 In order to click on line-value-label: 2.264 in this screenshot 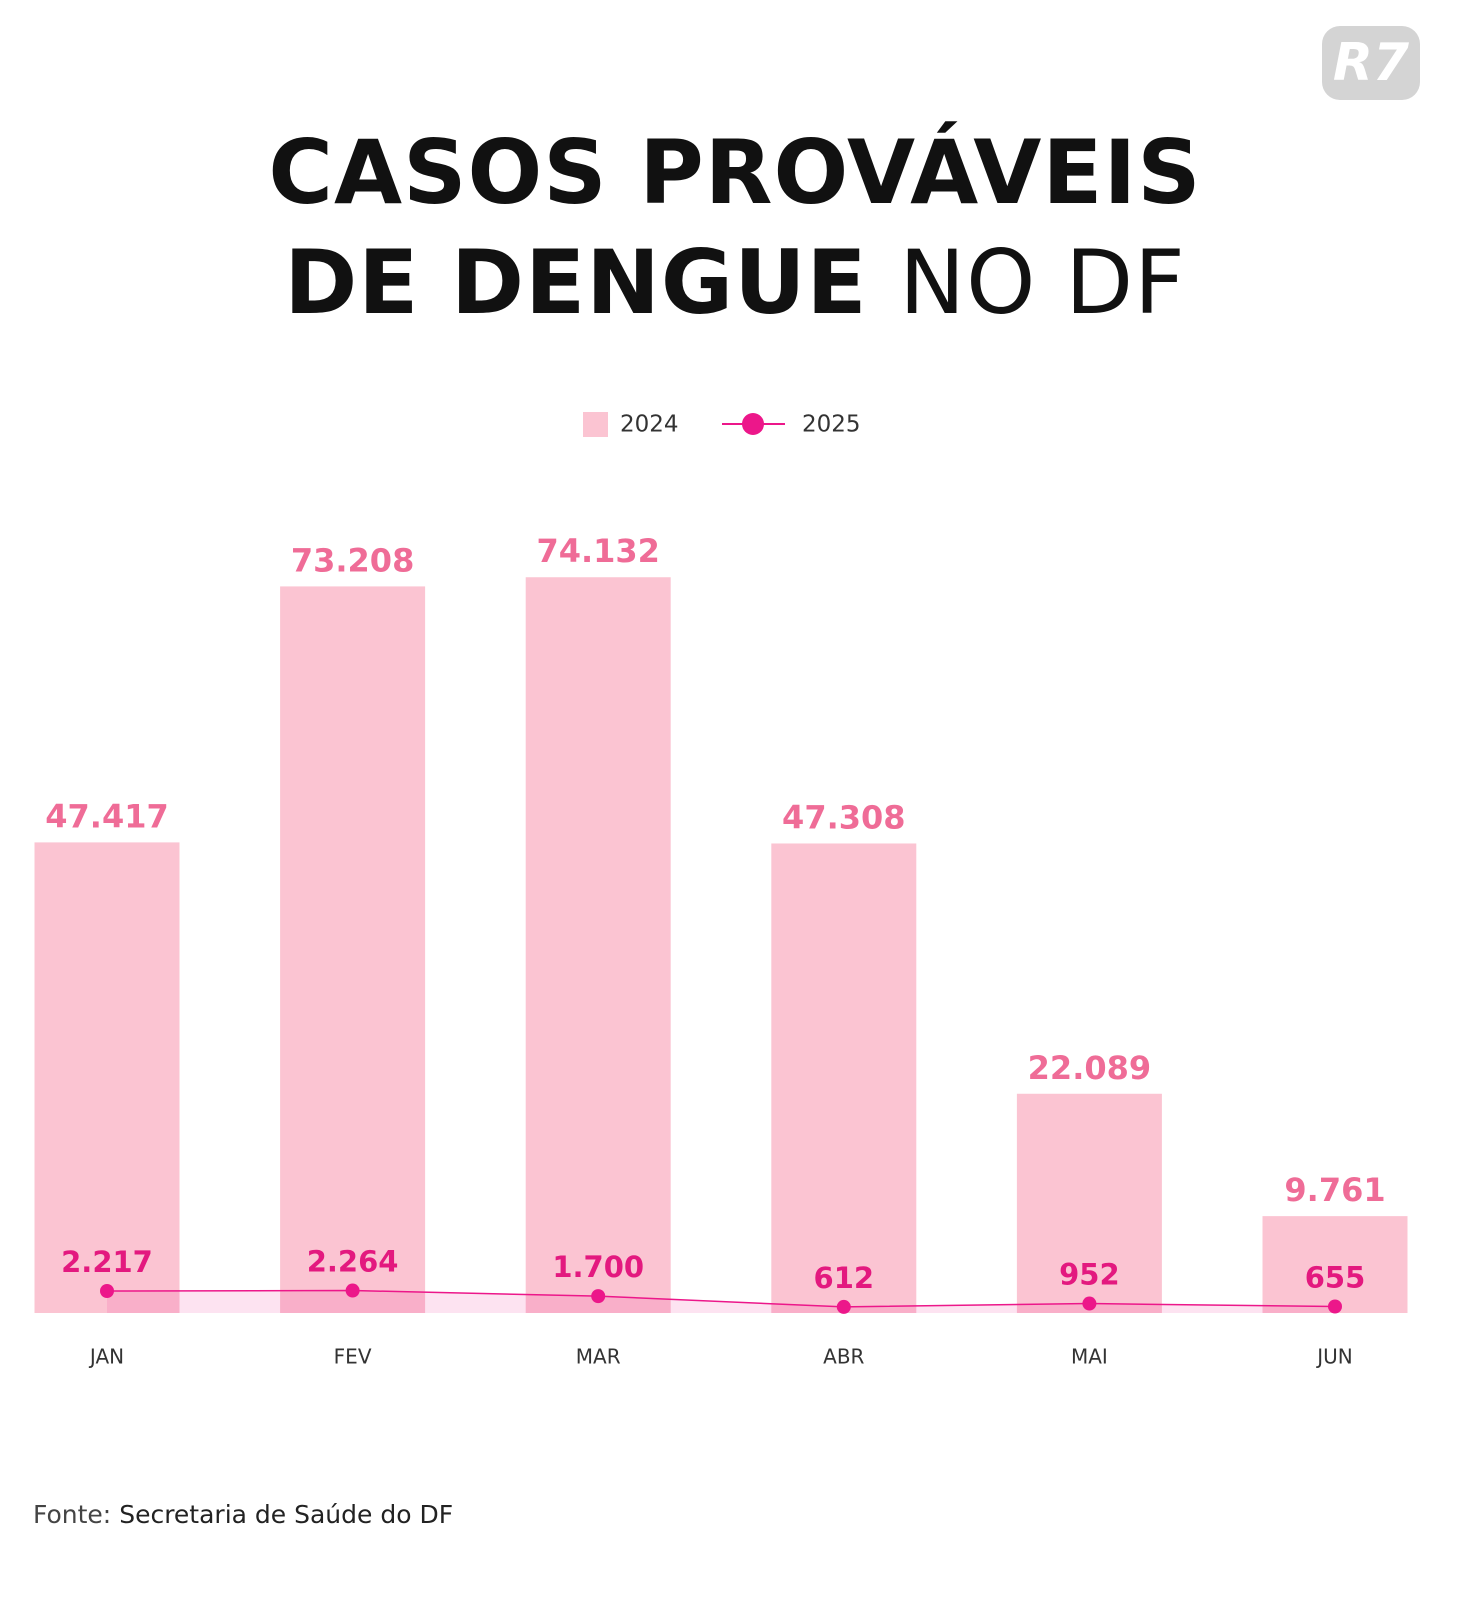, I will do `click(353, 1262)`.